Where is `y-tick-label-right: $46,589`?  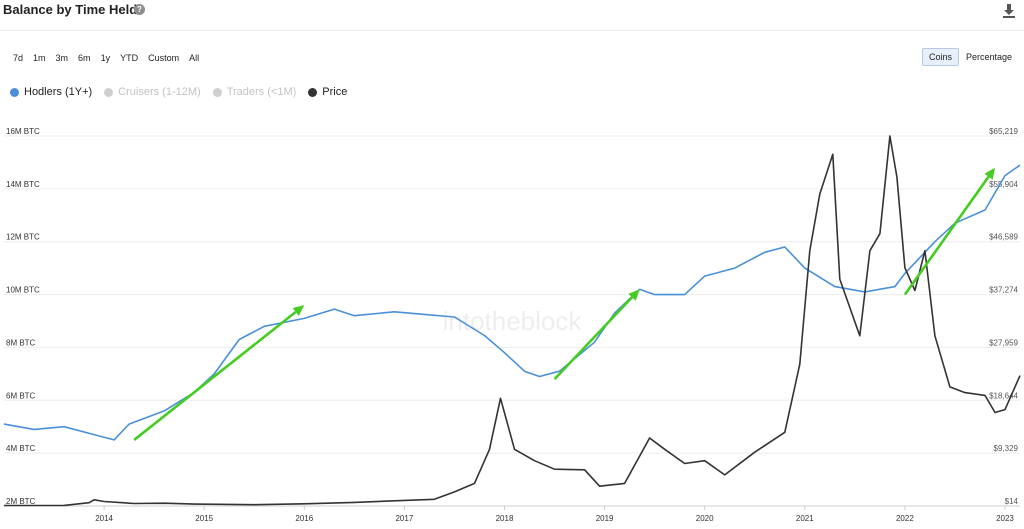
y-tick-label-right: $46,589 is located at coordinates (1003, 237).